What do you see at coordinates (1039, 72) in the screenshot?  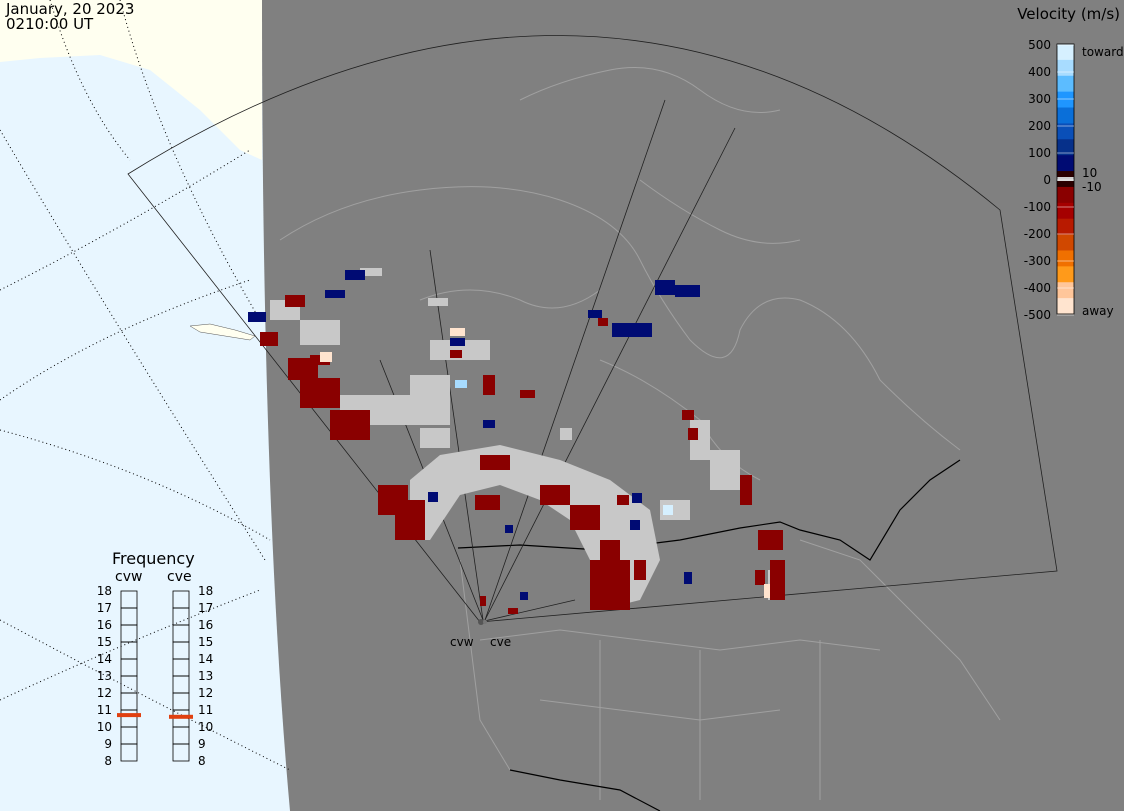 I see `colorbar-tick-label: 400` at bounding box center [1039, 72].